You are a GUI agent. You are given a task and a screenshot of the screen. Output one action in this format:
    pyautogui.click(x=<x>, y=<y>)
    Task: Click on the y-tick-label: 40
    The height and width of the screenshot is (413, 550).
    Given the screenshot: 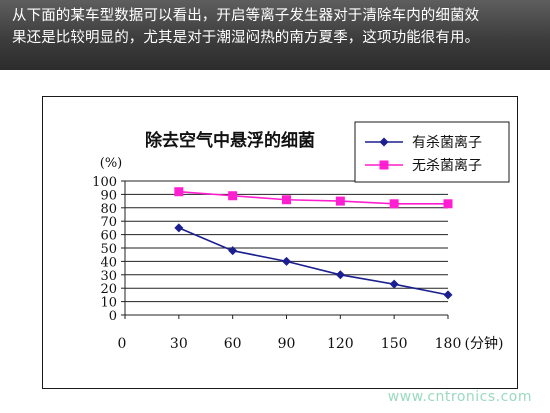 What is the action you would take?
    pyautogui.click(x=108, y=262)
    